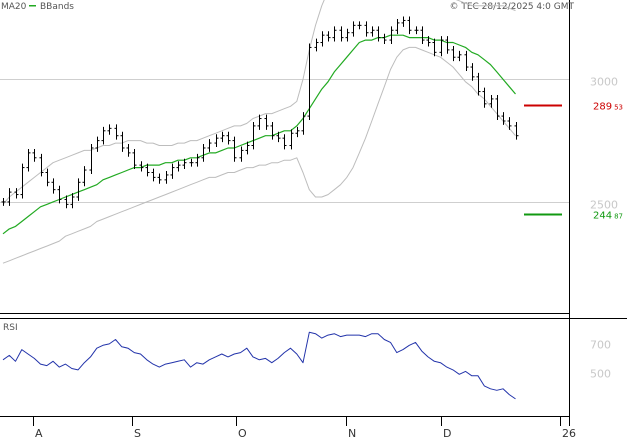  What do you see at coordinates (608, 216) in the screenshot?
I see `support-level-label: 244 87` at bounding box center [608, 216].